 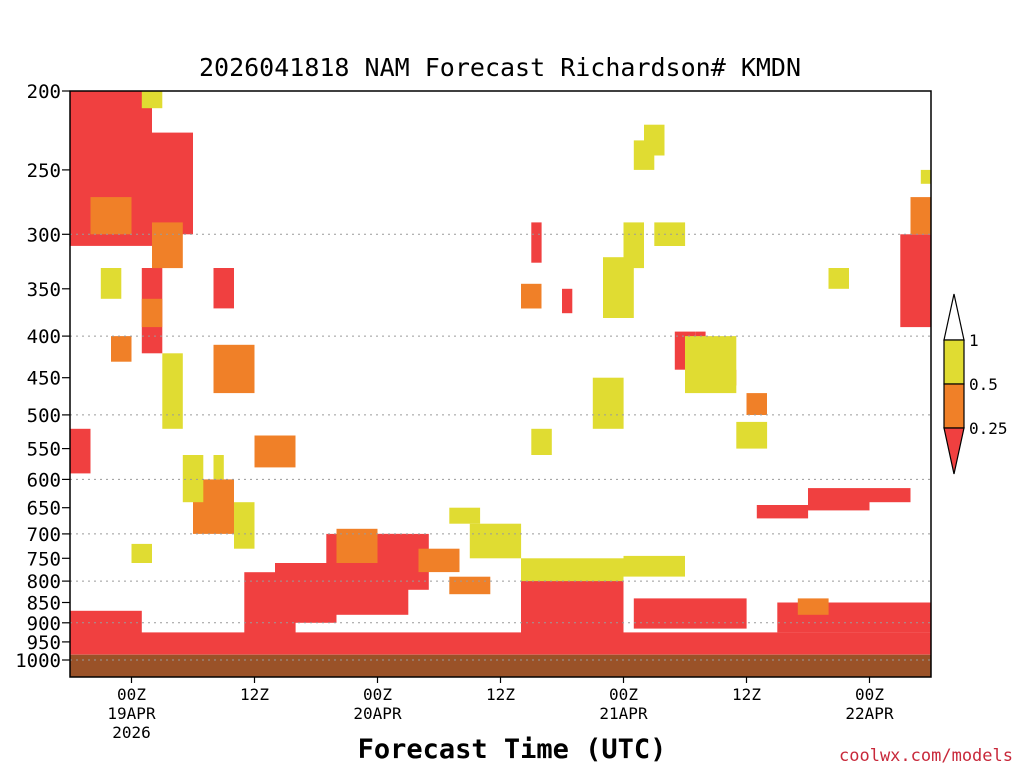 I want to click on y-tick-label: 200, so click(x=44, y=92).